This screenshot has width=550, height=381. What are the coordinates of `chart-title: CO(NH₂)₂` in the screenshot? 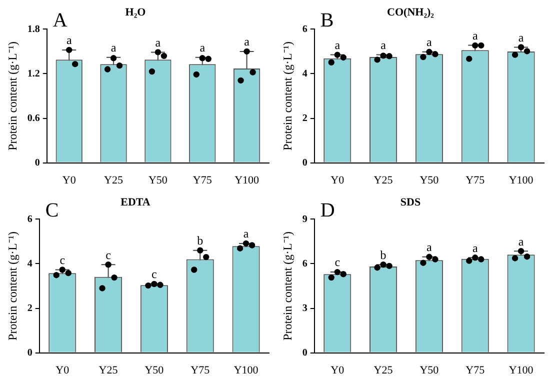 It's located at (411, 12).